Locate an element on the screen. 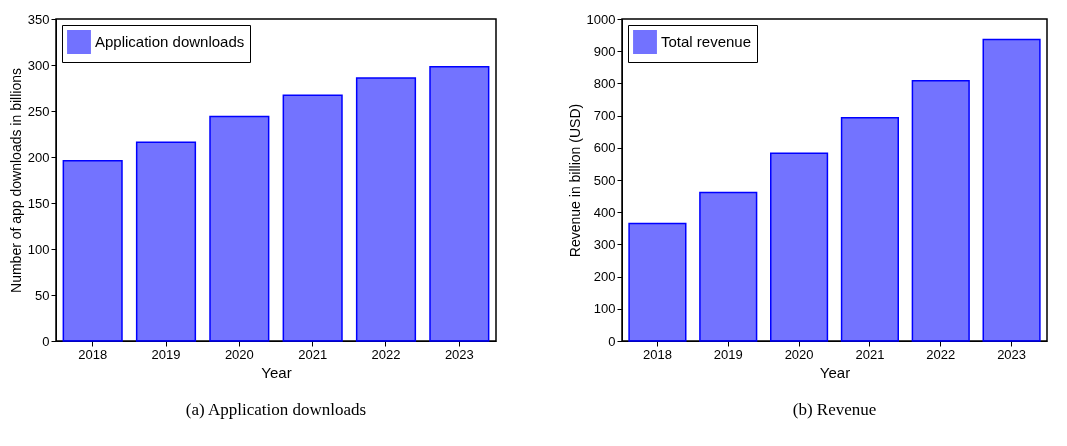 The image size is (1067, 446). text: (a) Application downloads is located at coordinates (276, 409).